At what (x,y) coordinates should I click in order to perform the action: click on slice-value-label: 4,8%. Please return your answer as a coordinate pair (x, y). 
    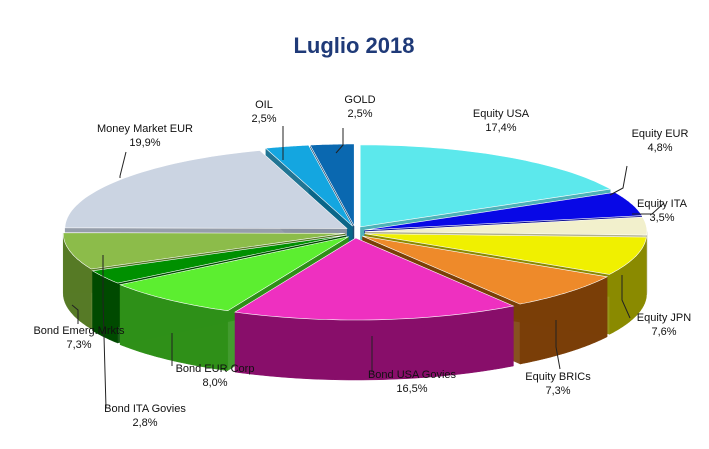
    Looking at the image, I should click on (659, 148).